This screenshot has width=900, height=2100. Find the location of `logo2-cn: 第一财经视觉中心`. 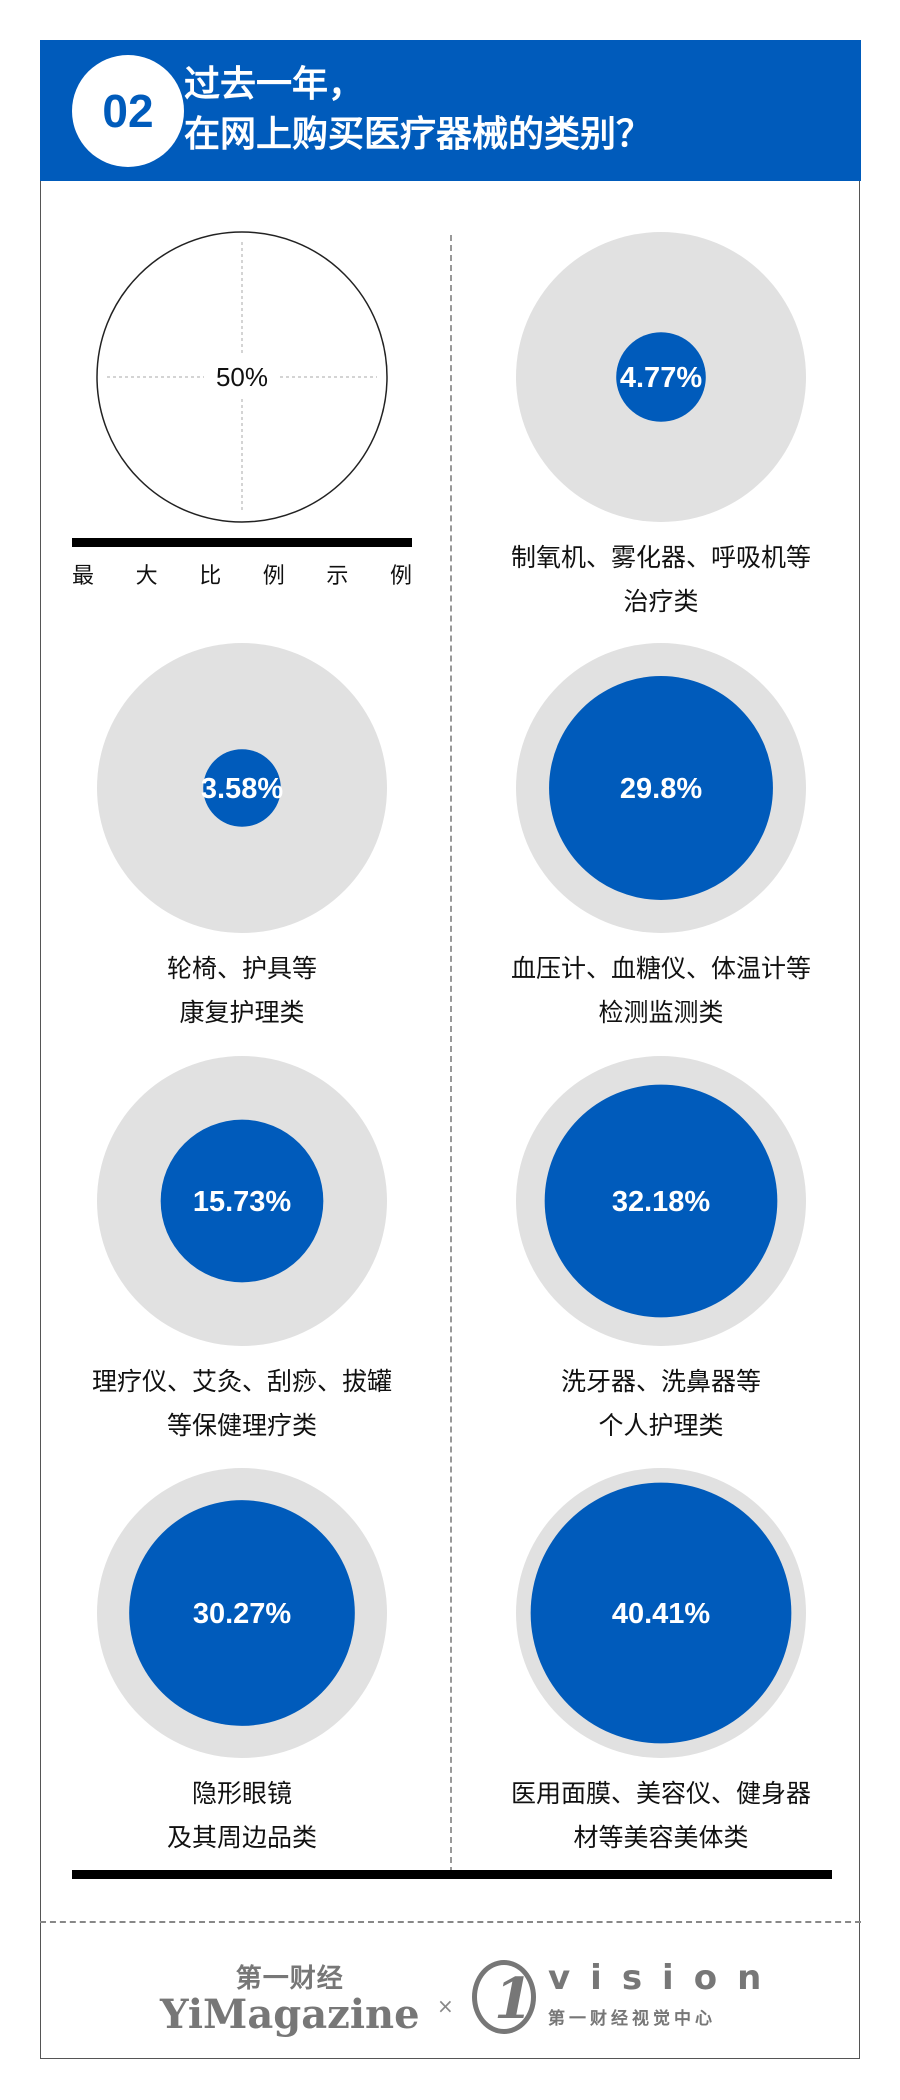

logo2-cn: 第一财经视觉中心 is located at coordinates (632, 2019).